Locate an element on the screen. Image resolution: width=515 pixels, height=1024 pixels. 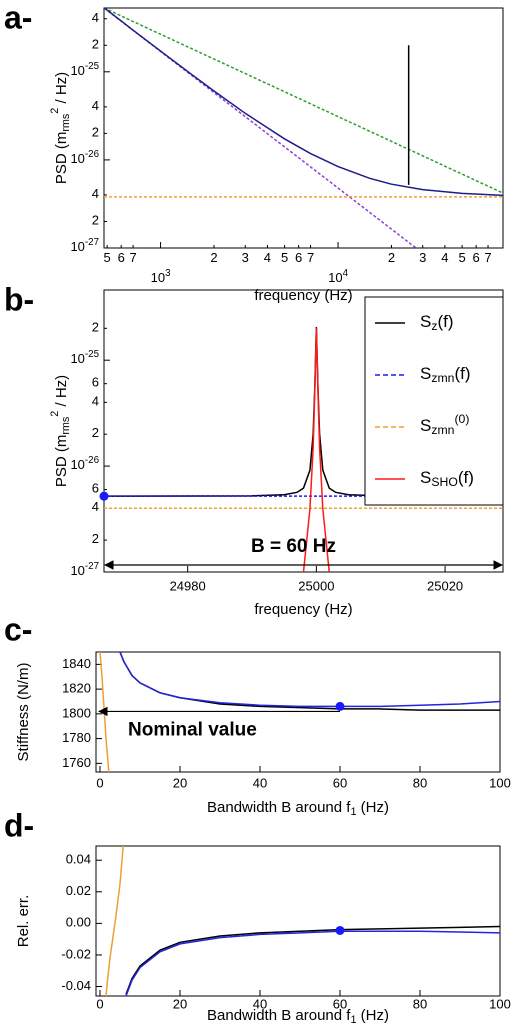
x-tick-label: 40 is located at coordinates (260, 1003).